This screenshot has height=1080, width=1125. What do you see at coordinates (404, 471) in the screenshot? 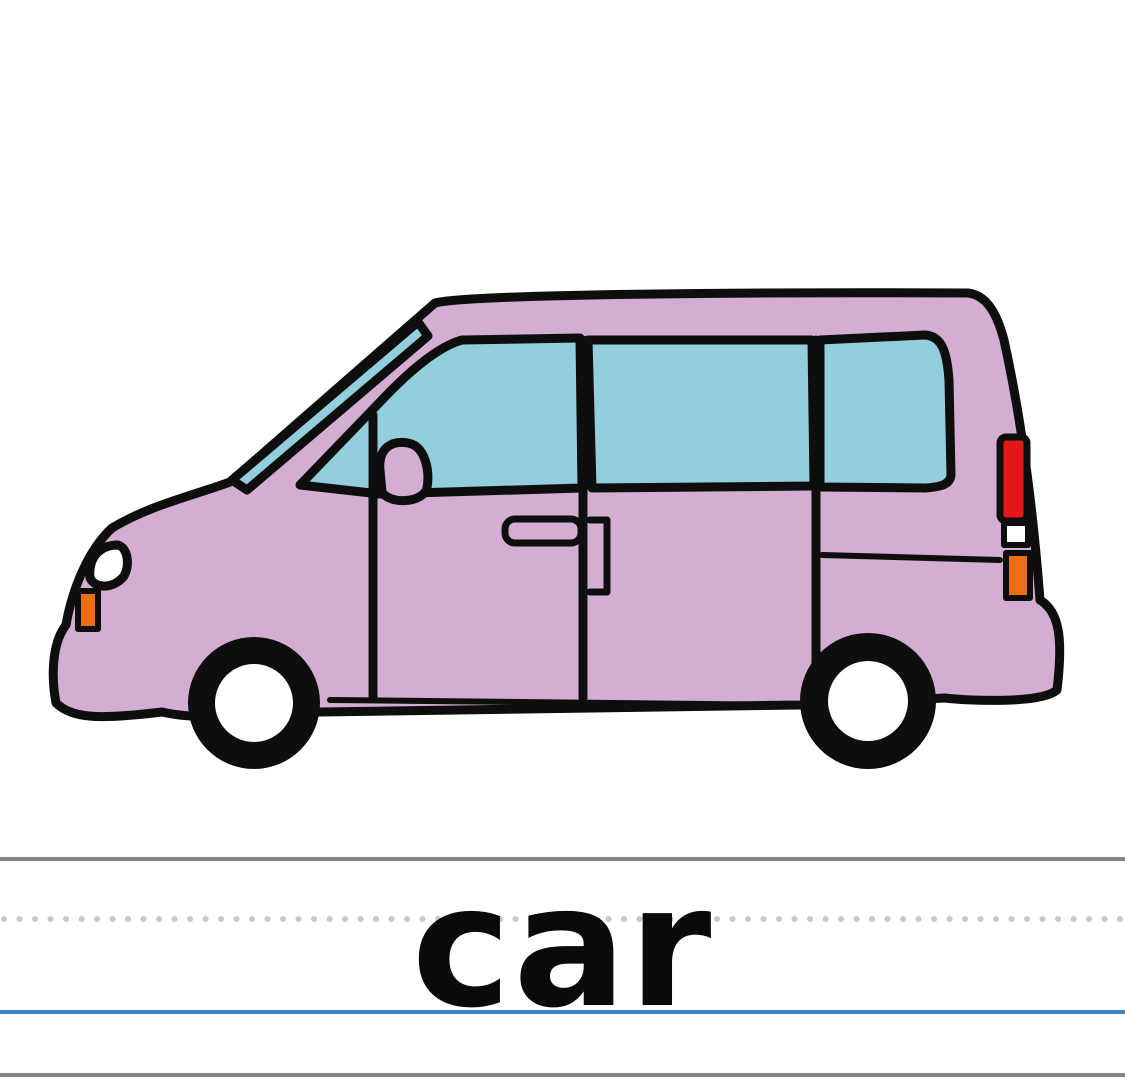
I see `side-mirror` at bounding box center [404, 471].